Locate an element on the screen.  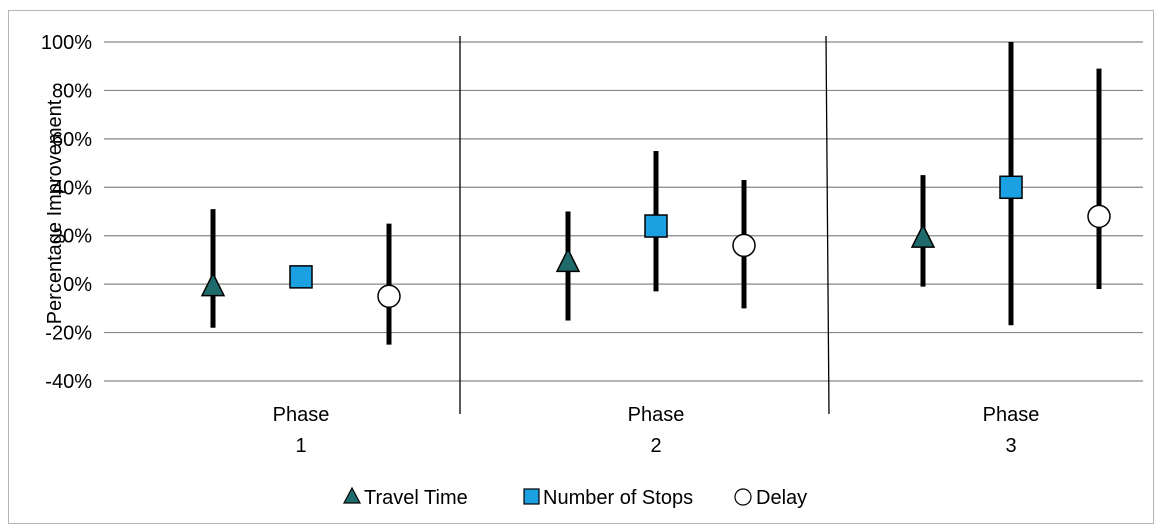
y-tick-label: 0% is located at coordinates (77, 285).